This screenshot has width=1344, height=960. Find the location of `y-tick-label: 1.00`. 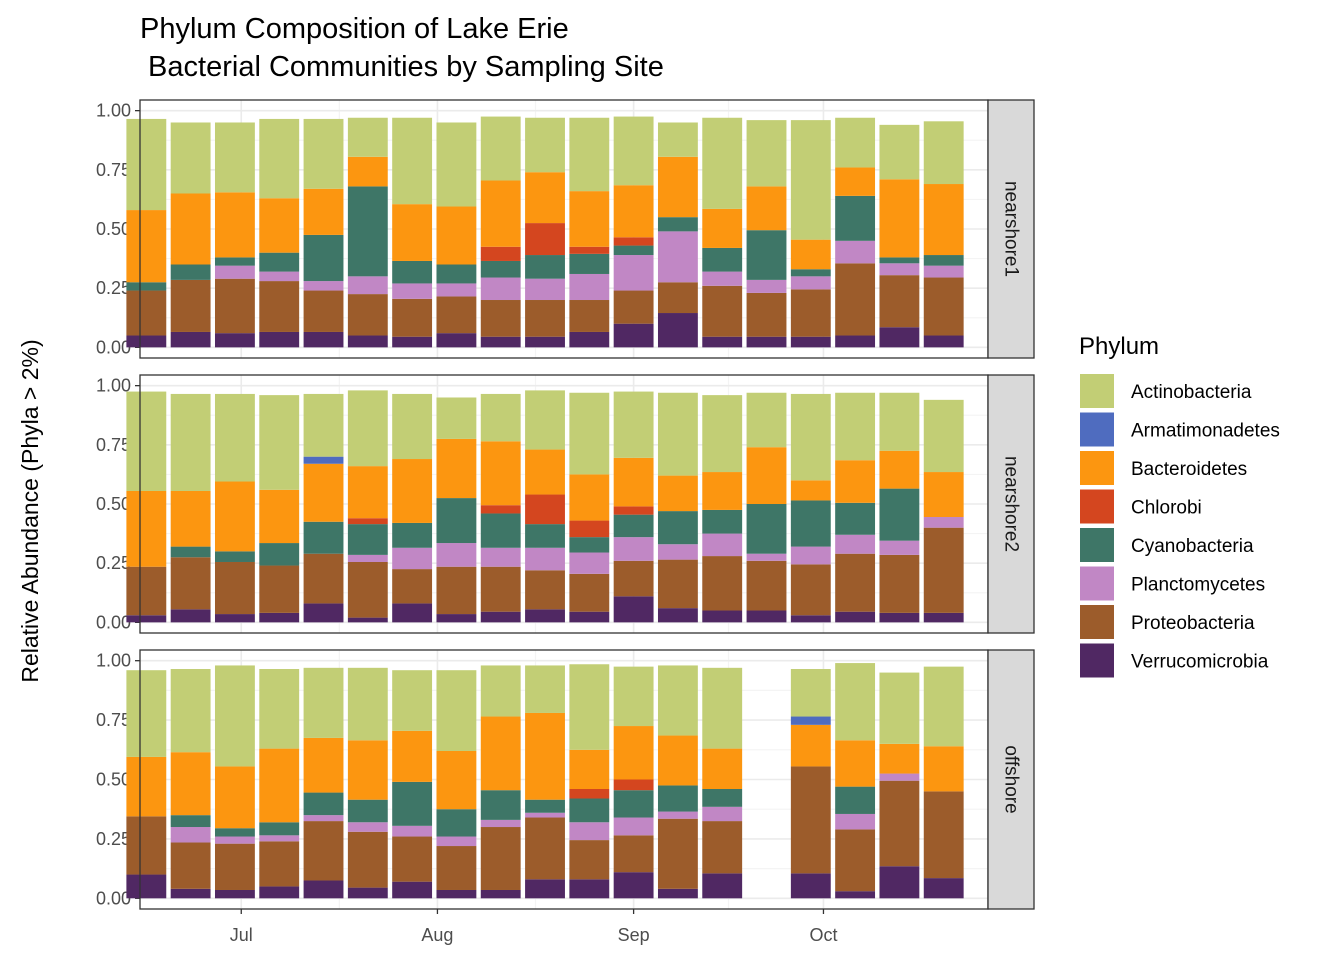

y-tick-label: 1.00 is located at coordinates (113, 111).